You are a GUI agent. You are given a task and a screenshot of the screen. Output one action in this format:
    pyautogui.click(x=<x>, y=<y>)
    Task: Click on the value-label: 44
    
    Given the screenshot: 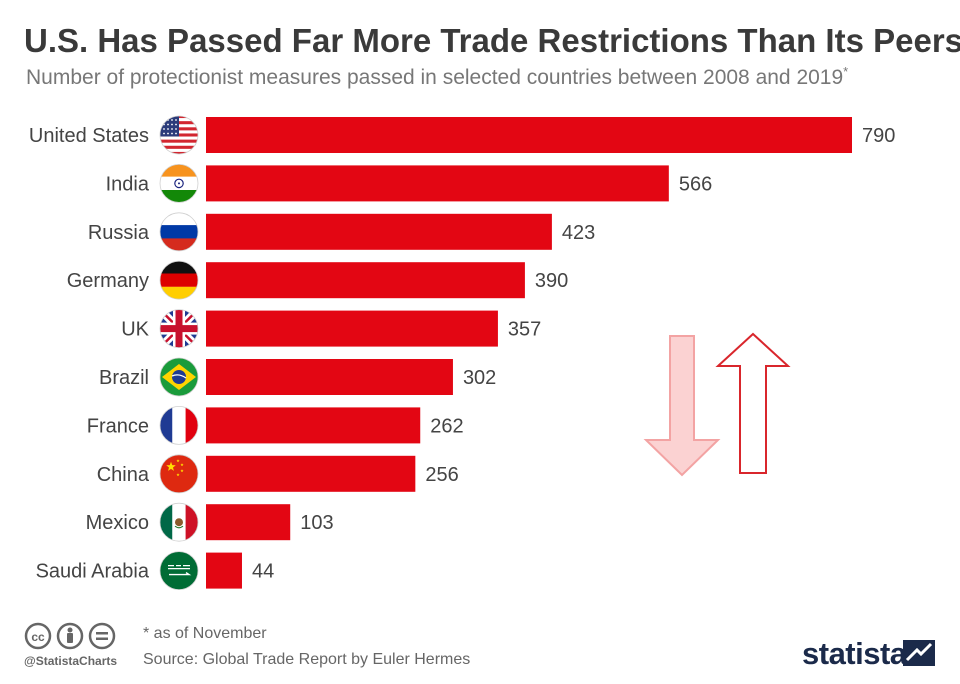 What is the action you would take?
    pyautogui.click(x=263, y=572)
    